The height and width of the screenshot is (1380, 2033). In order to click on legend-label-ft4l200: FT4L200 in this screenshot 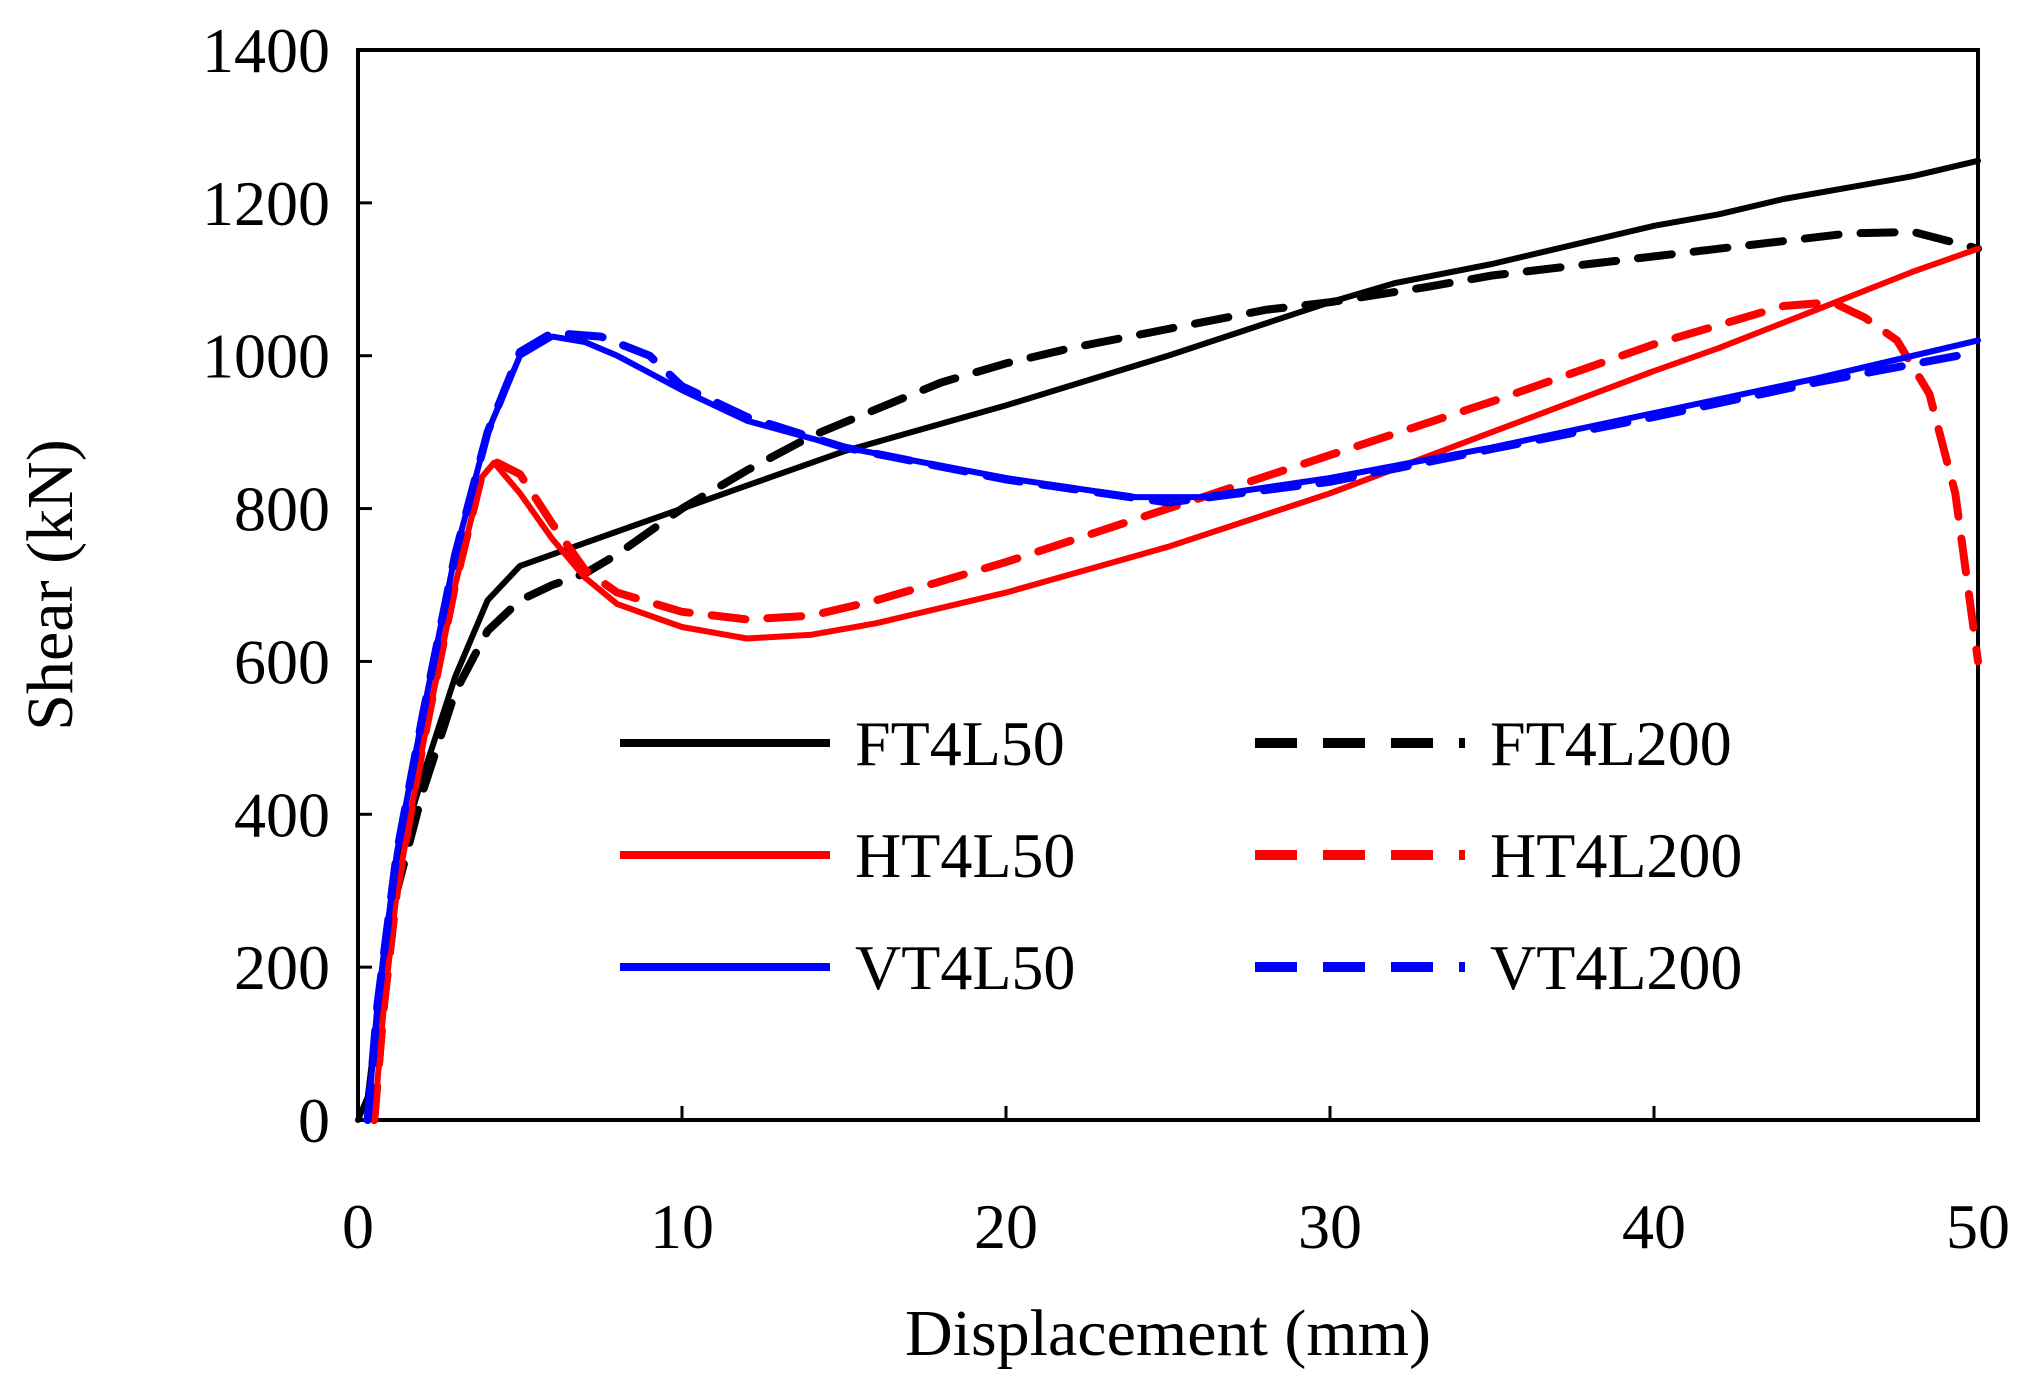, I will do `click(1611, 743)`.